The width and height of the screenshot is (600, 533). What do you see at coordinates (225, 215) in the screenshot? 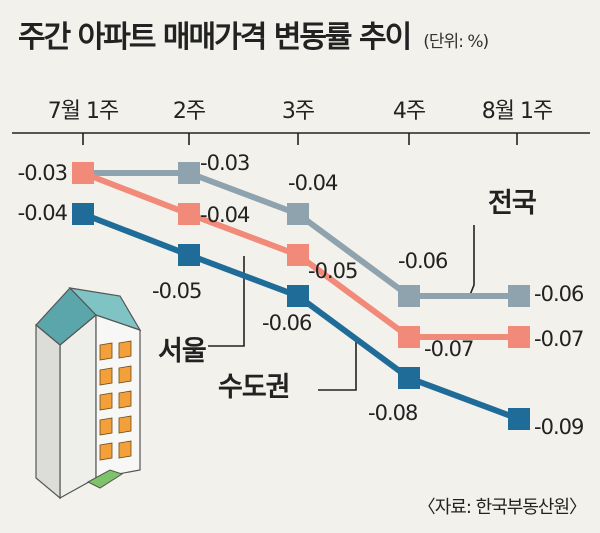
I see `data-label-서울: -0.04` at bounding box center [225, 215].